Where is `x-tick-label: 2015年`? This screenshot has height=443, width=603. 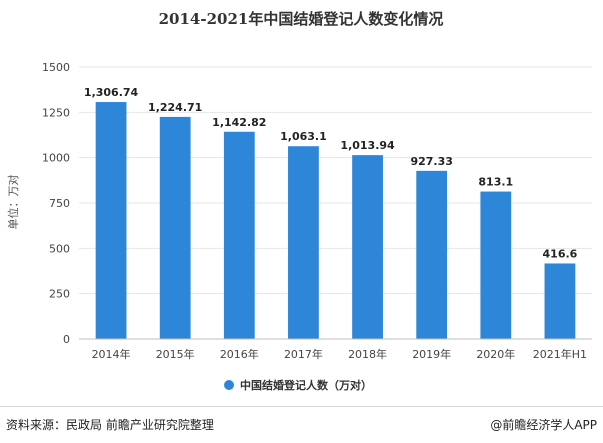 x-tick-label: 2015年 is located at coordinates (175, 354).